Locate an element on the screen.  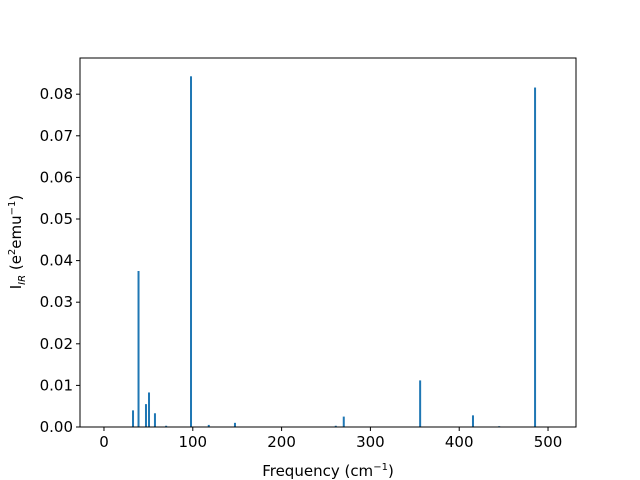
y-axis-label: IIR (e2emu−1) is located at coordinates (17, 242).